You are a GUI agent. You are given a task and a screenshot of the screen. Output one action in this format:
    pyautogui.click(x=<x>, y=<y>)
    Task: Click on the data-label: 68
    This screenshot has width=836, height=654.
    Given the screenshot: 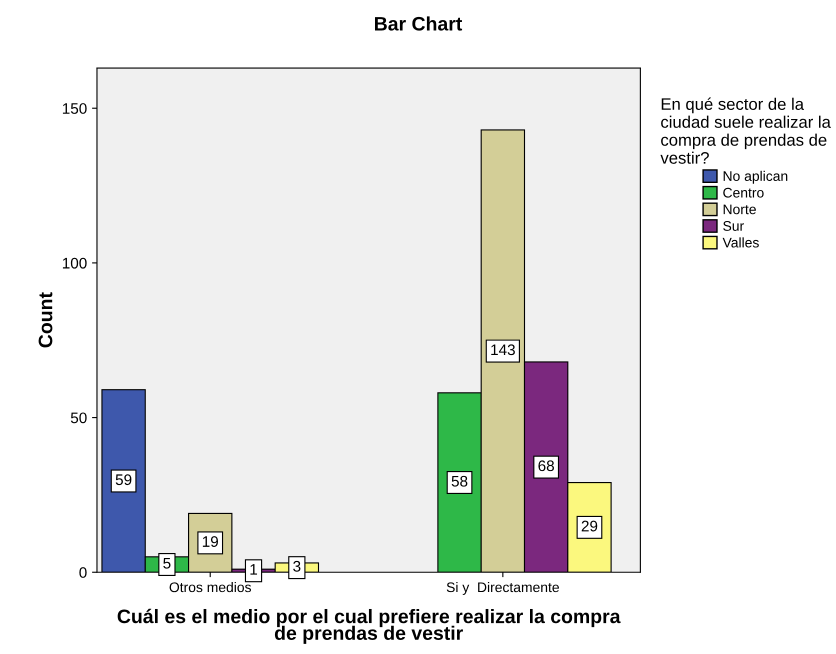 What is the action you would take?
    pyautogui.click(x=546, y=466)
    